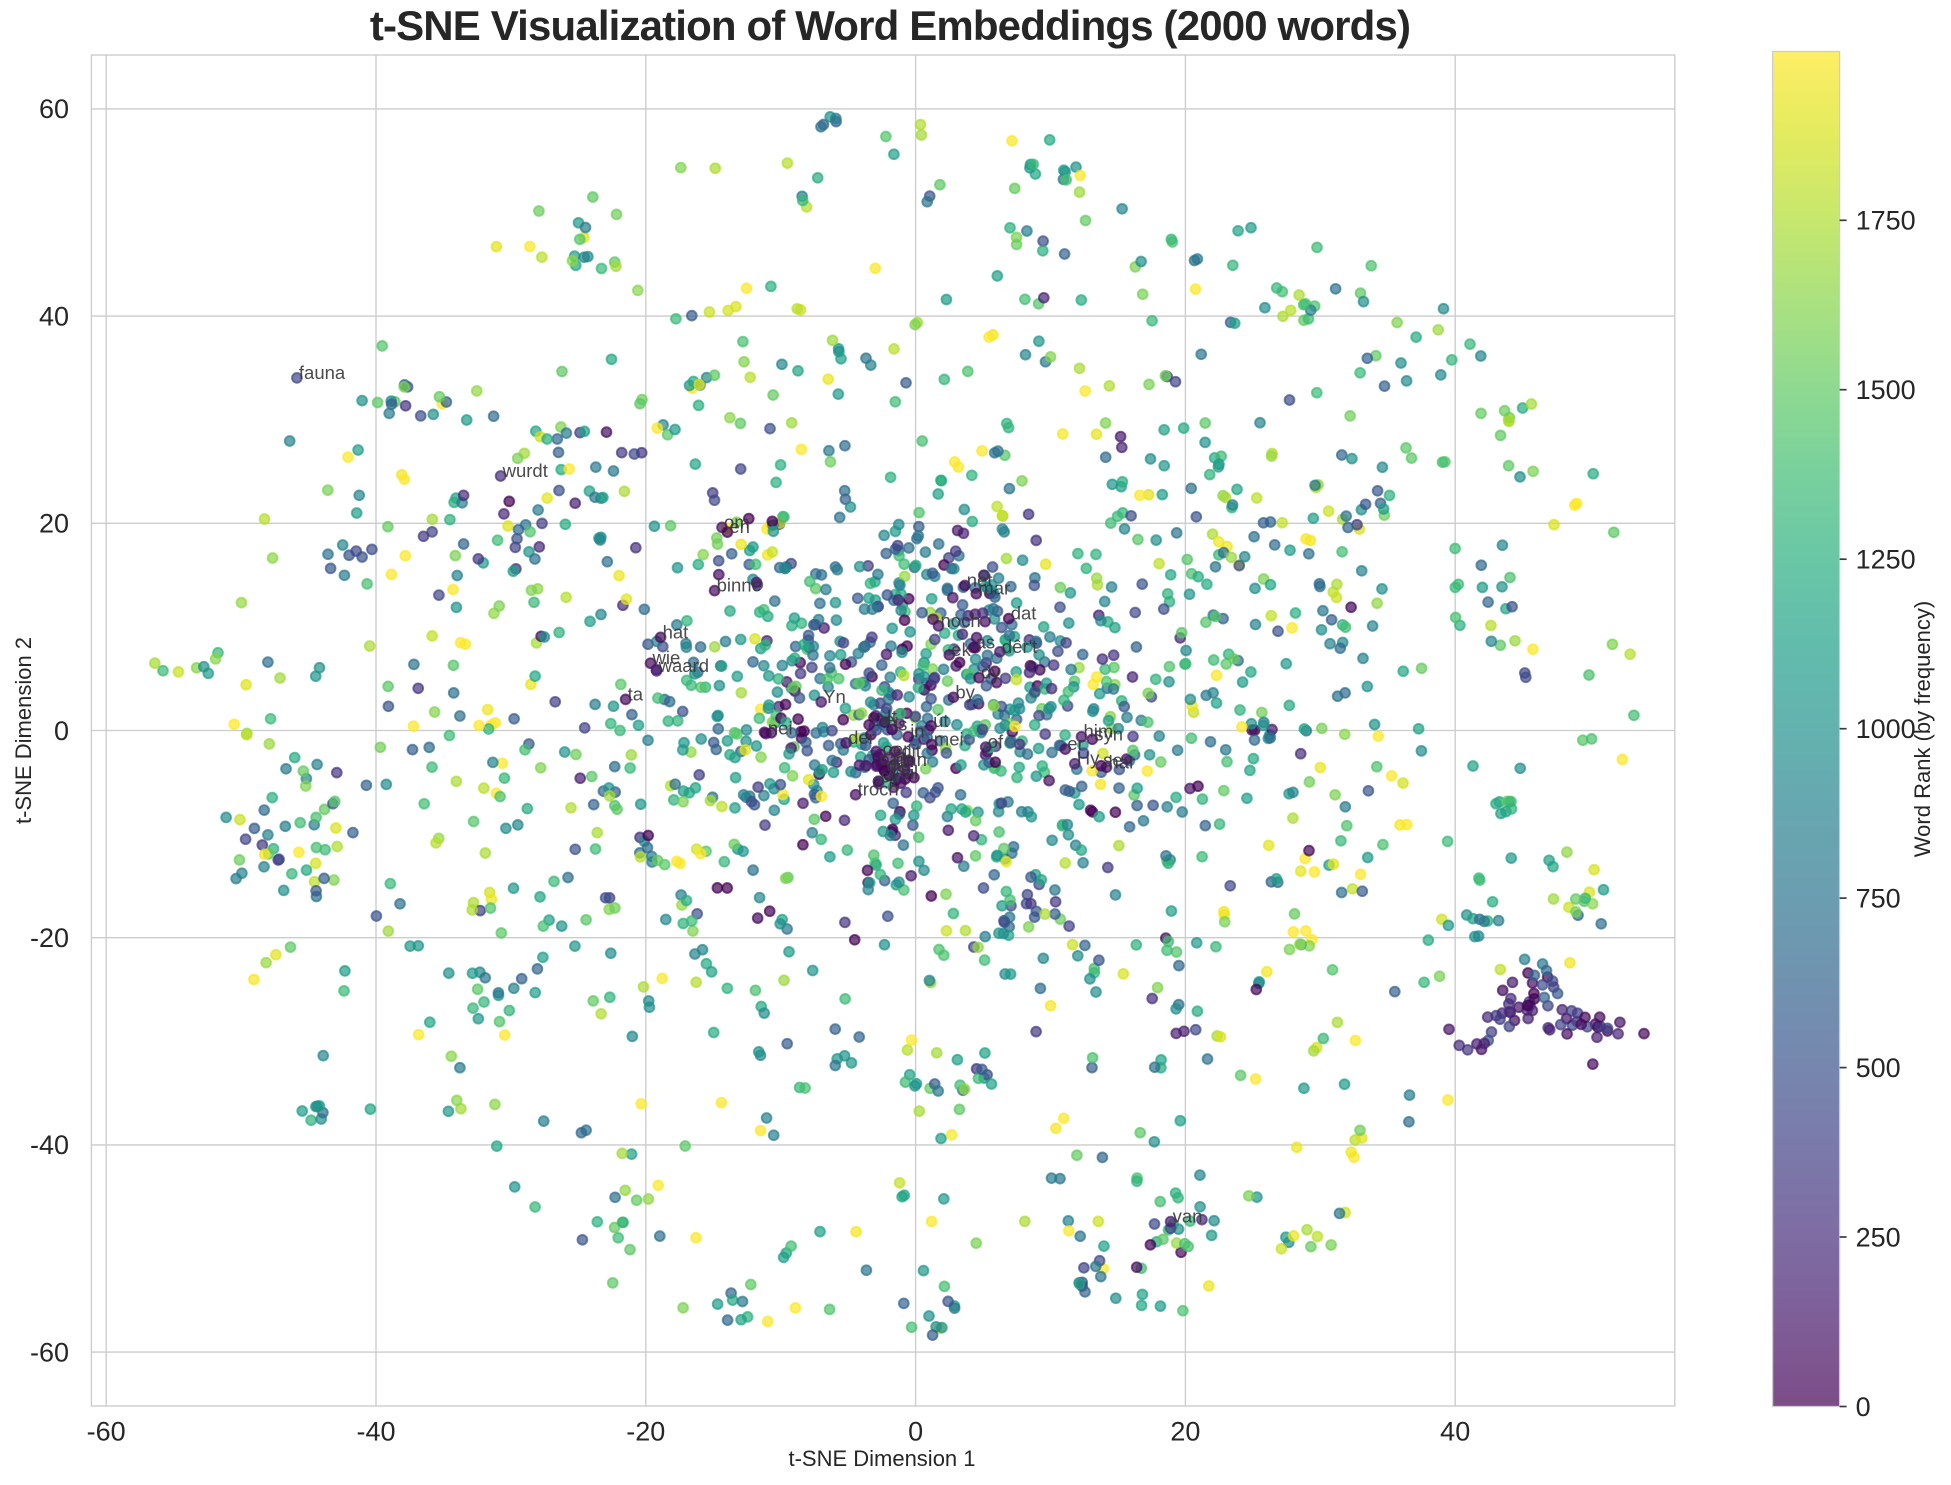 Image resolution: width=1951 pixels, height=1485 pixels. Describe the element at coordinates (917, 731) in the screenshot. I see `svg-text: in` at that location.